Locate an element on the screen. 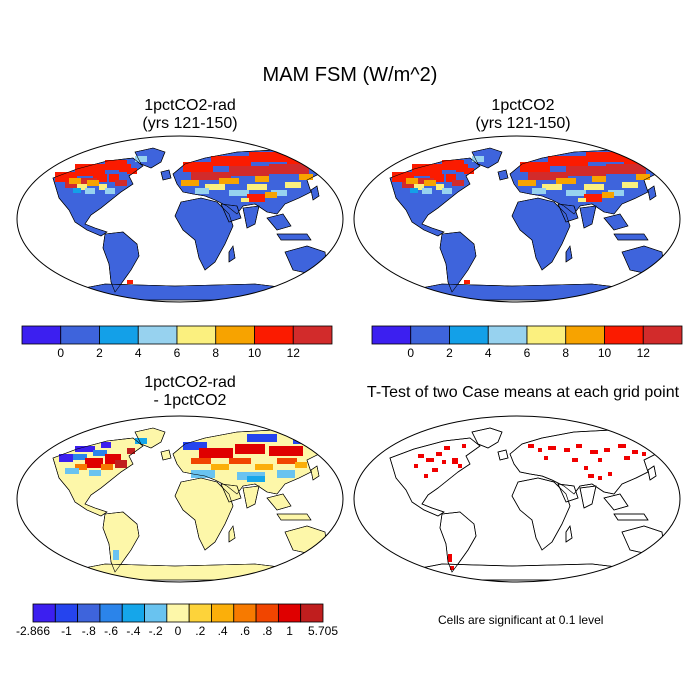 This screenshot has width=700, height=700. colorbar-tick-label: .6 is located at coordinates (245, 631).